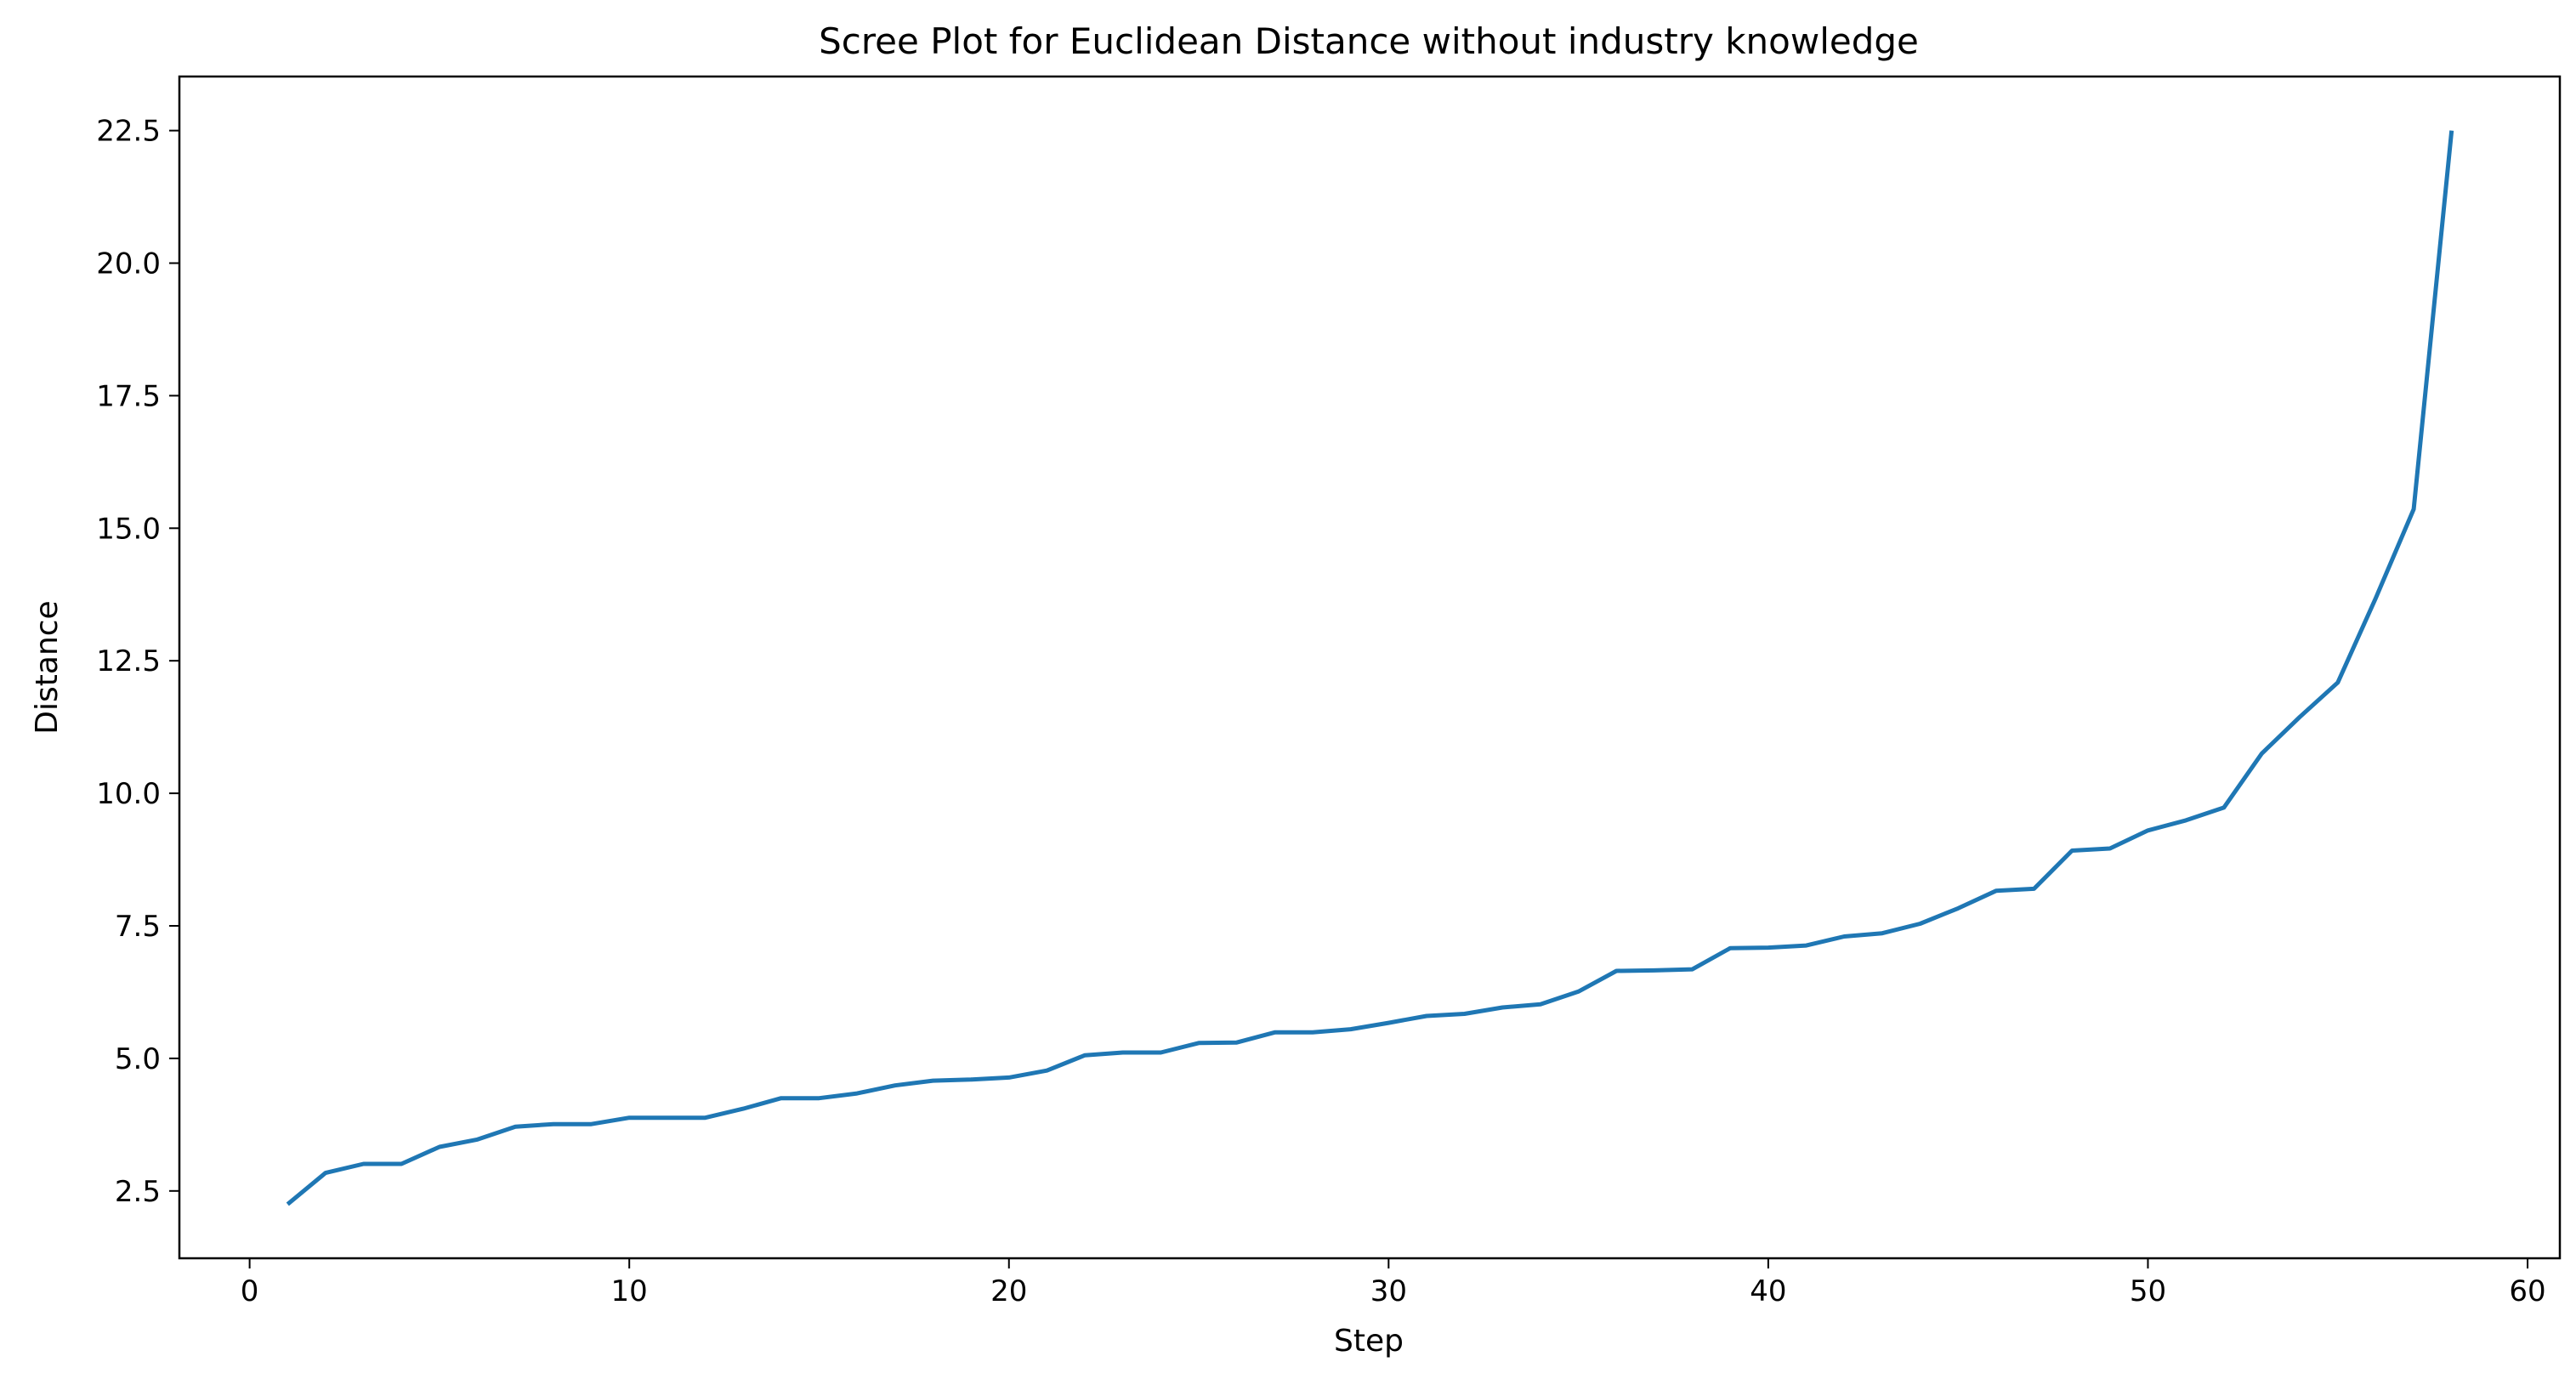 The width and height of the screenshot is (2576, 1396). I want to click on y-tick-label: 2.5, so click(138, 1192).